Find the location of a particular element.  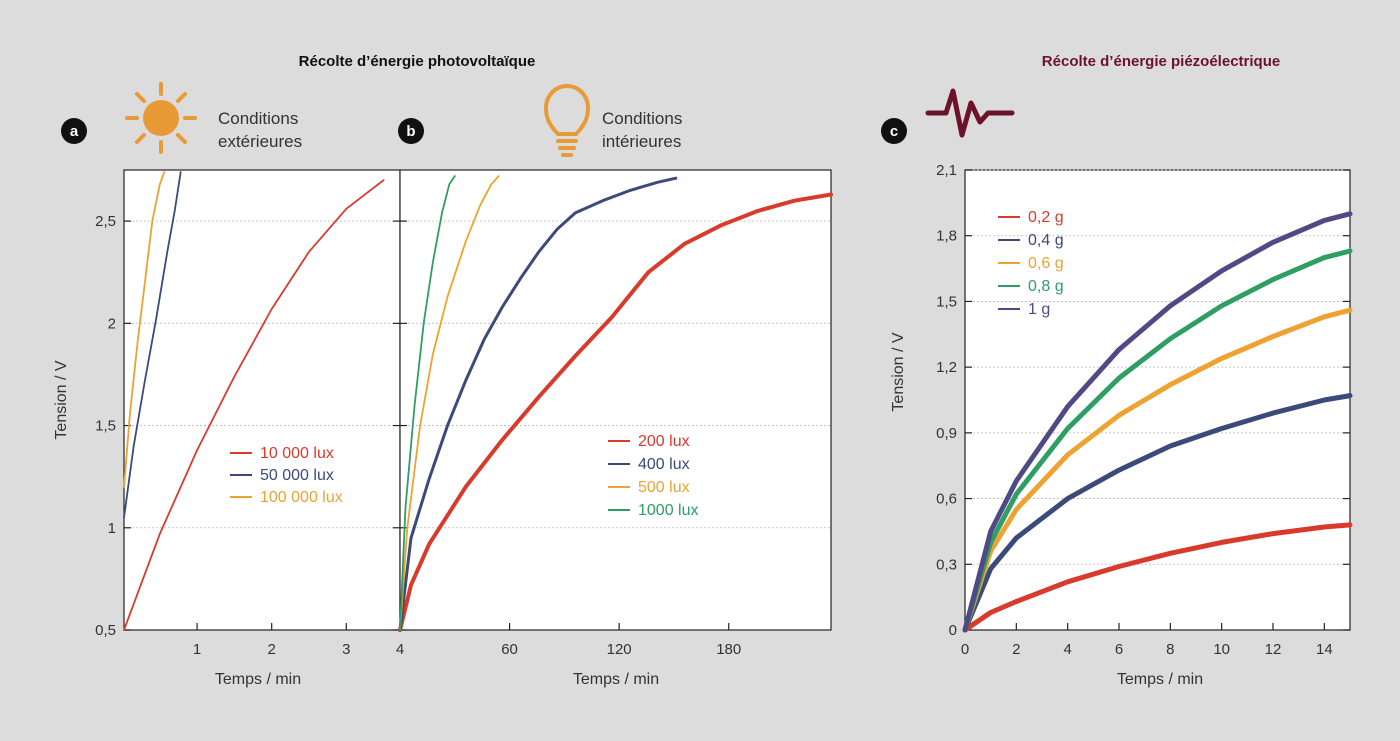

chart-c-ytick-label: 2,1 is located at coordinates (946, 170).